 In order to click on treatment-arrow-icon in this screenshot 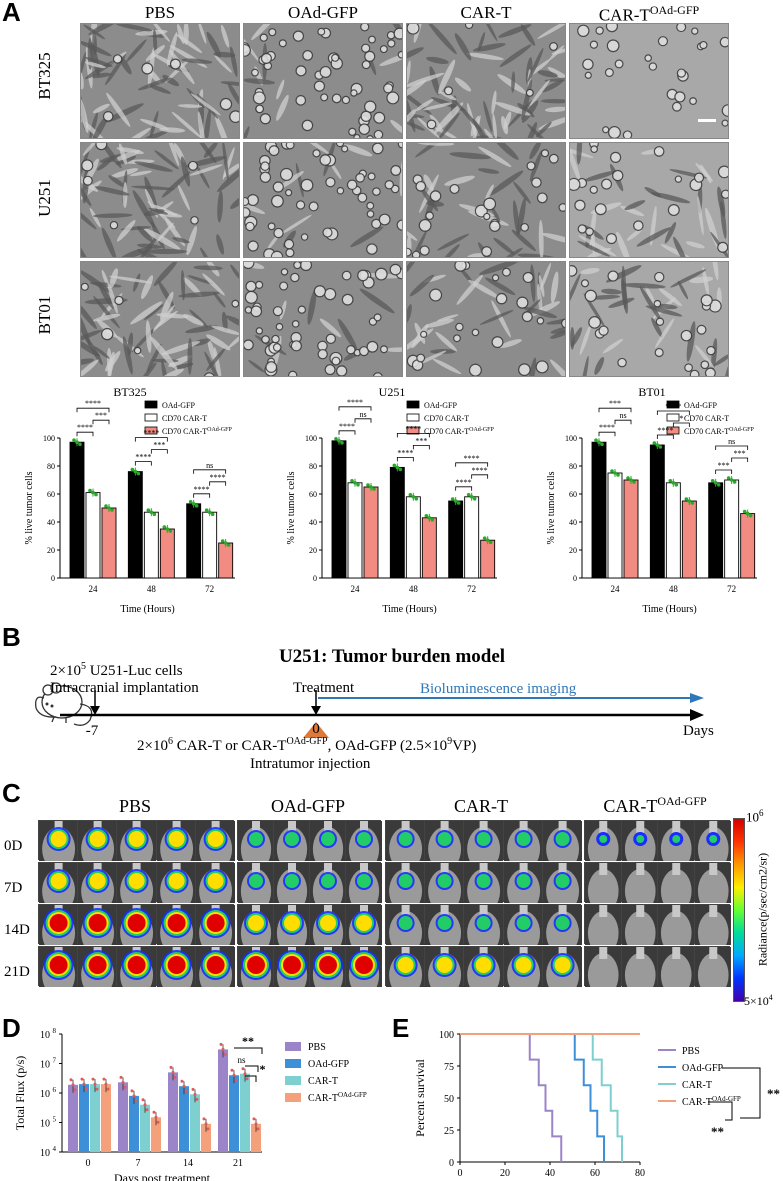, I will do `click(316, 710)`.